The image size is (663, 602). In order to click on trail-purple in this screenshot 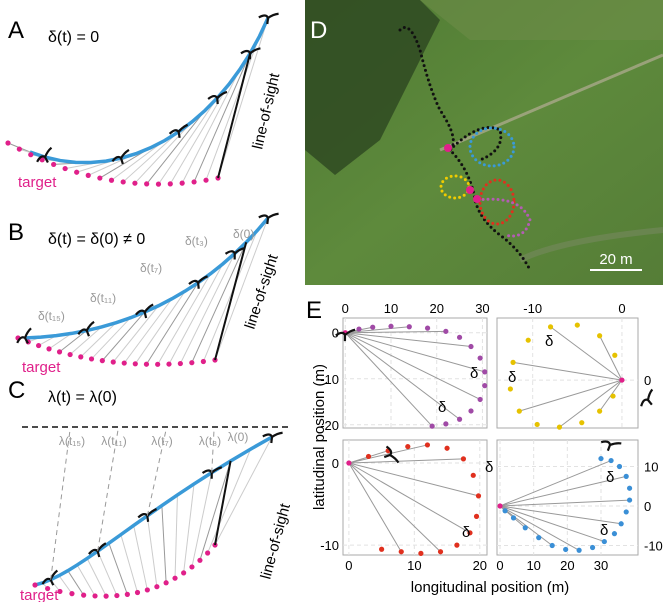, I will do `click(504, 217)`.